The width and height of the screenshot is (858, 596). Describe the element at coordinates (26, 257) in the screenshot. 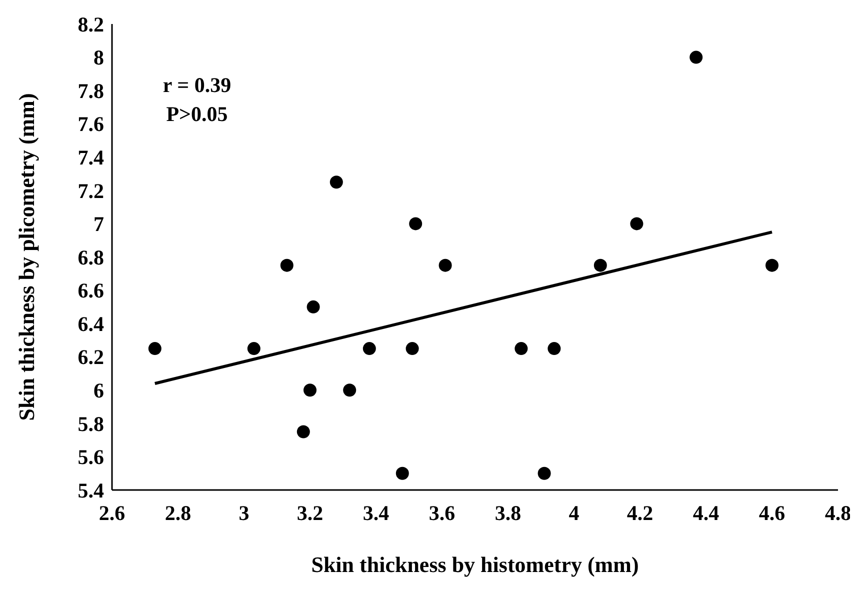

I see `y-axis-title: Skin thickness by plicometry (mm)` at that location.